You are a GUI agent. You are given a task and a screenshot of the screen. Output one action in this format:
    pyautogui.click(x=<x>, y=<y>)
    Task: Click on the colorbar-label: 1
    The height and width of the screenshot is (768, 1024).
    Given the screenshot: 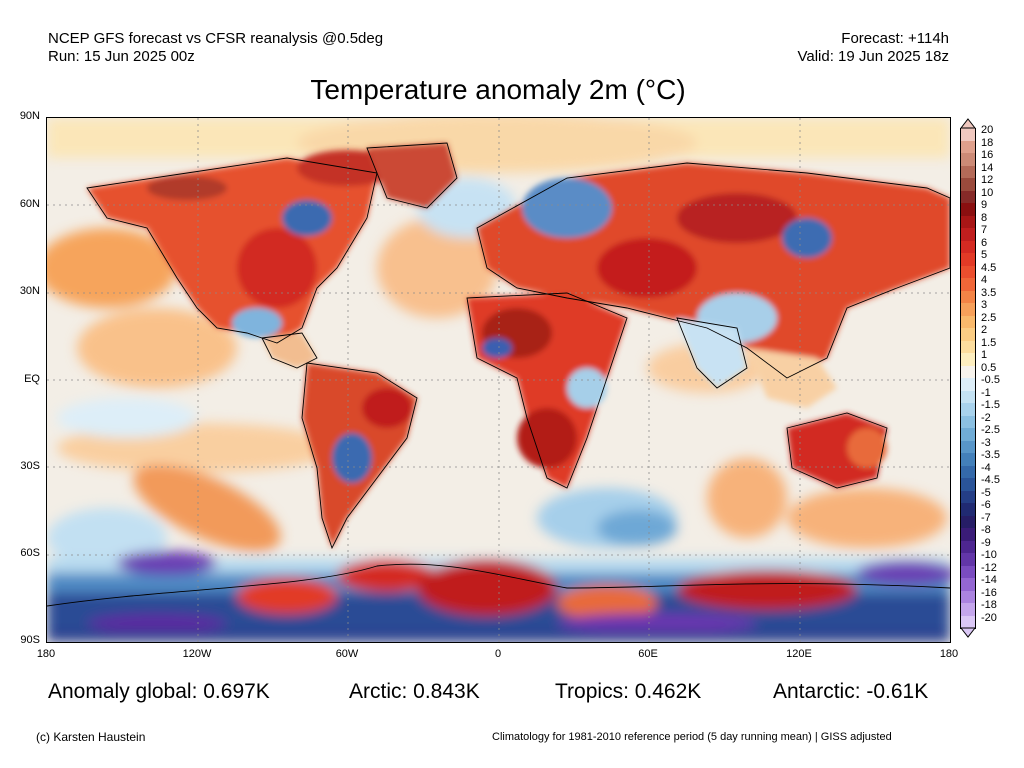 What is the action you would take?
    pyautogui.click(x=984, y=355)
    